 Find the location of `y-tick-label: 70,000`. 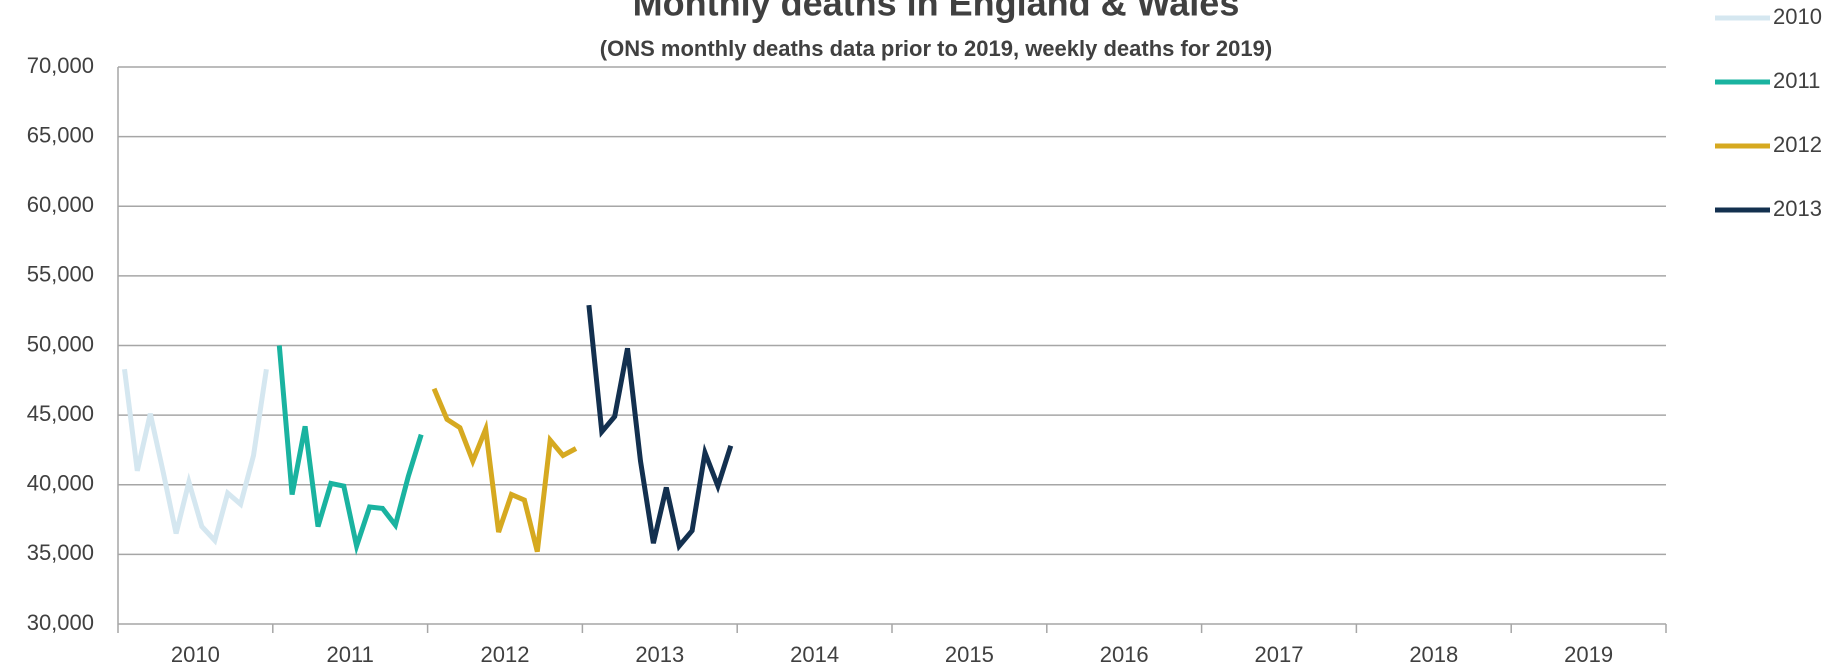

y-tick-label: 70,000 is located at coordinates (60, 65).